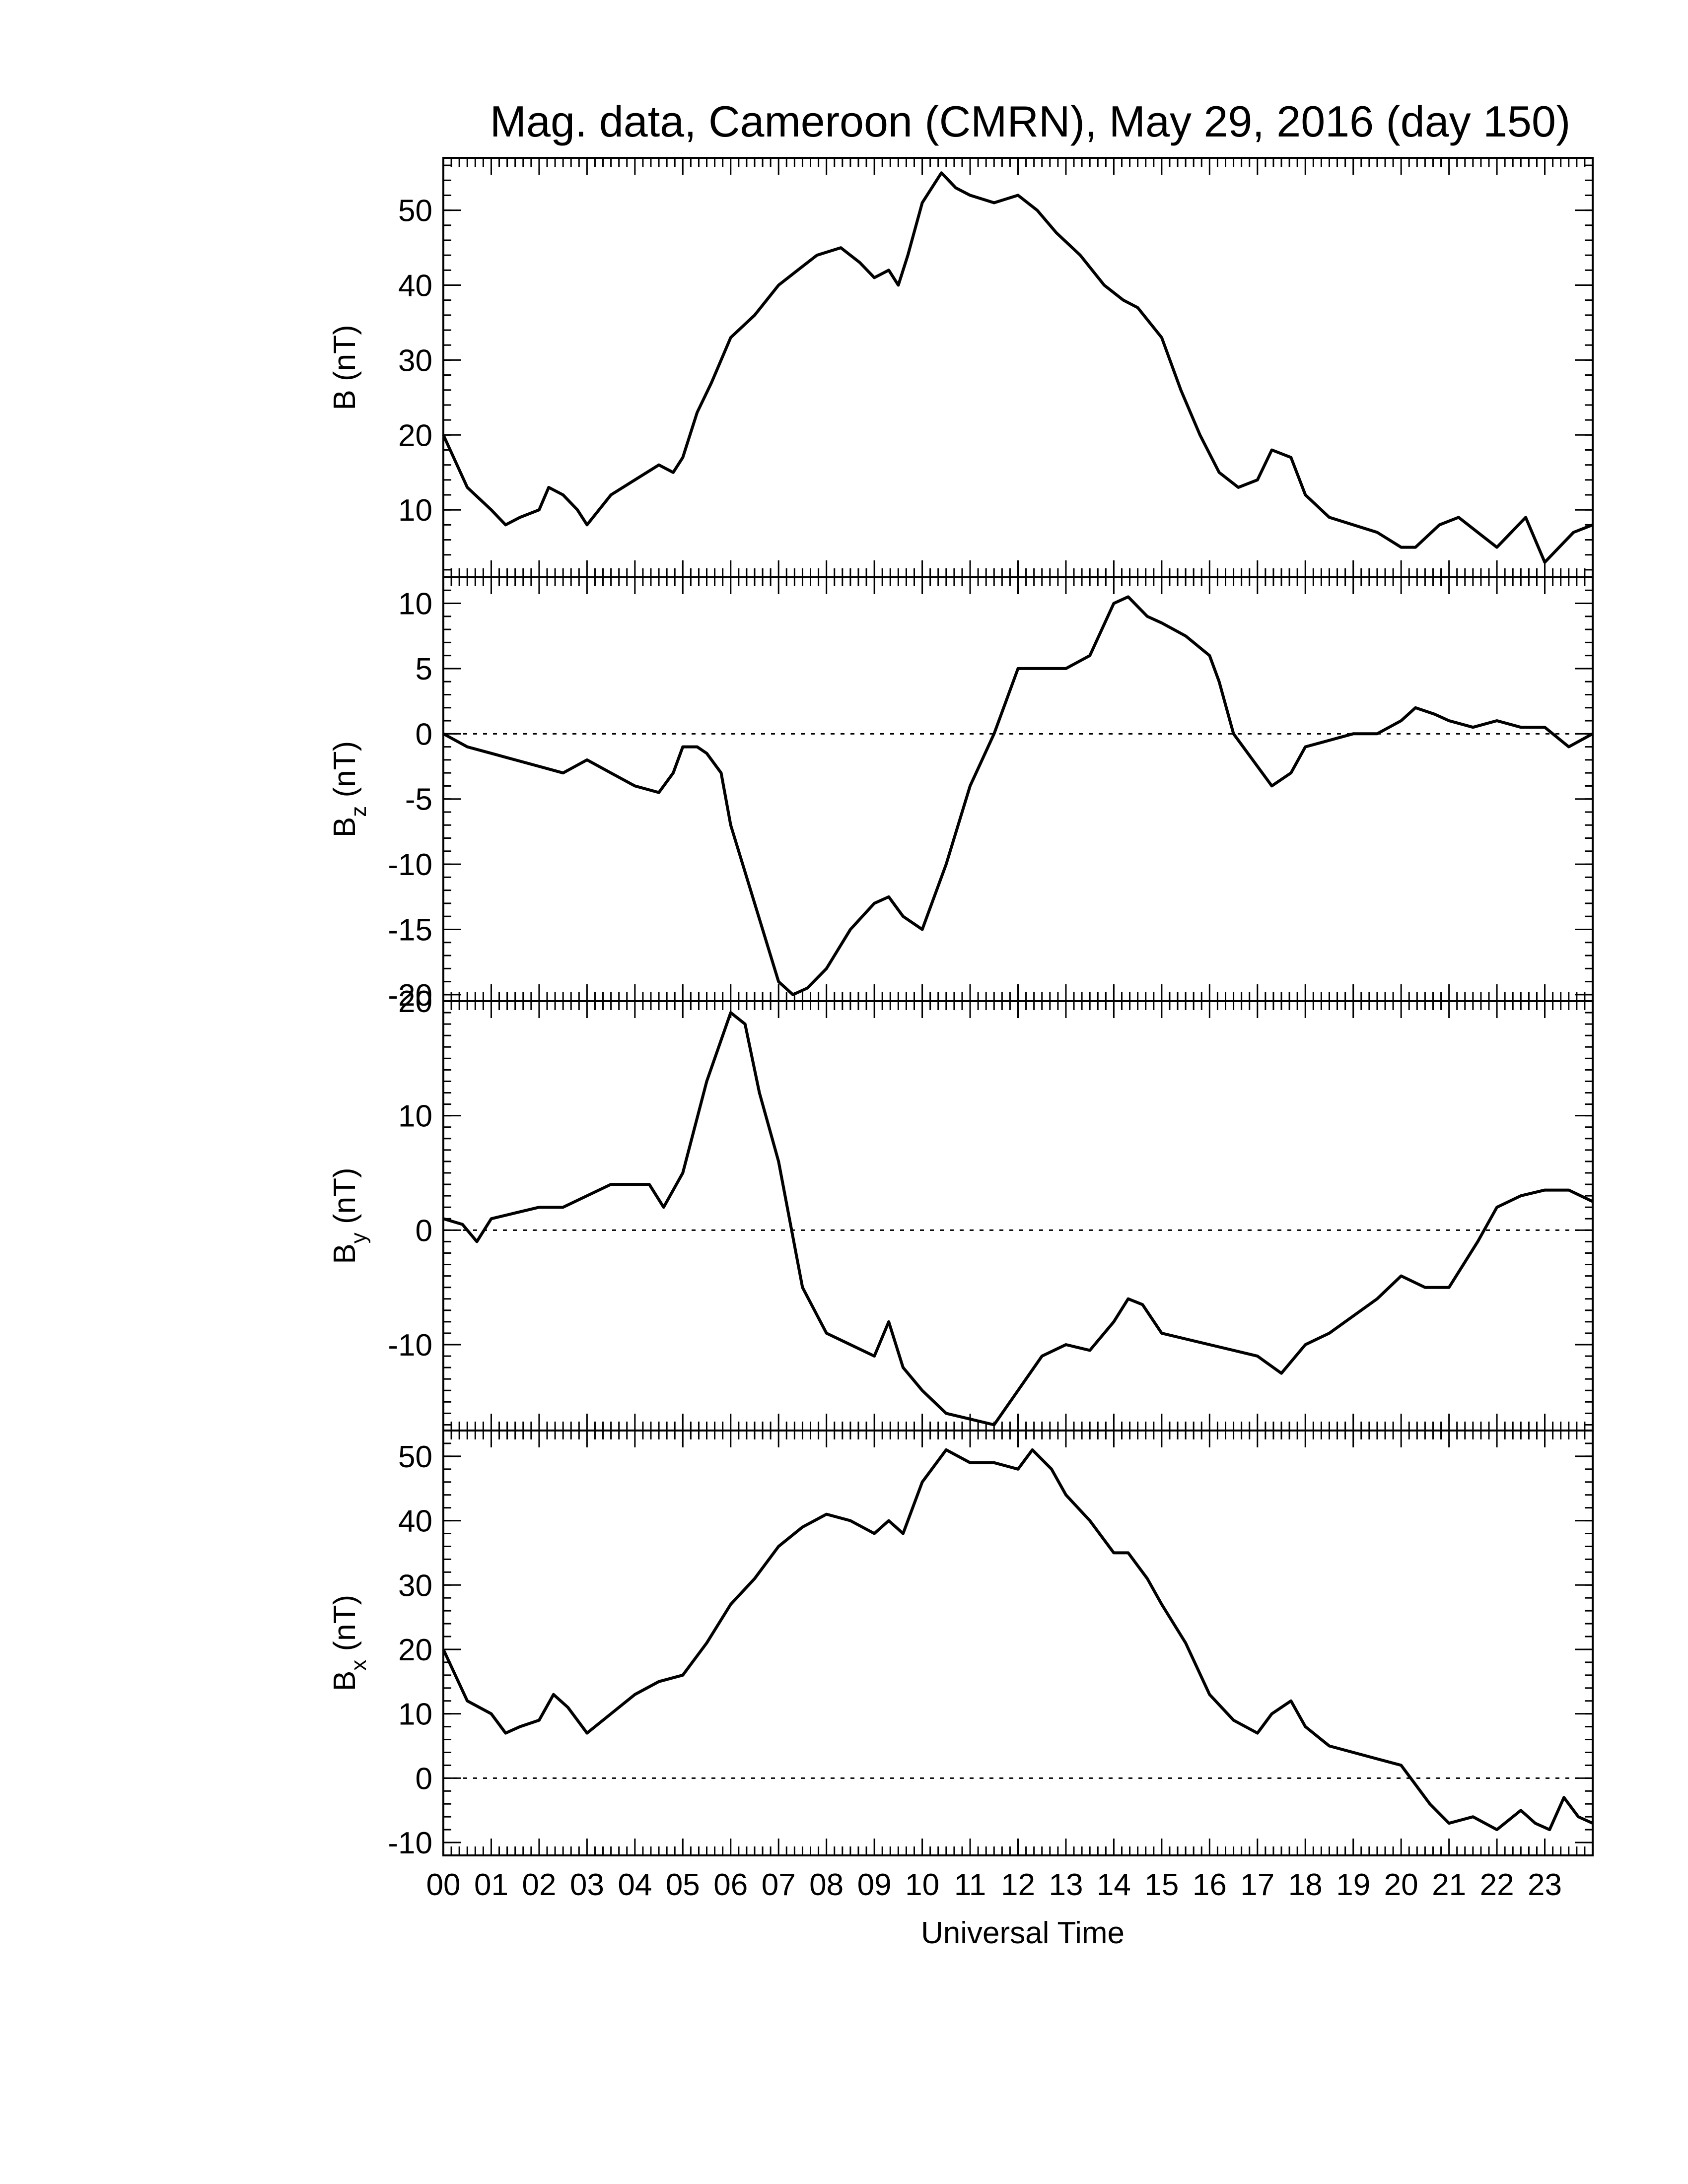 The width and height of the screenshot is (1688, 2184). Describe the element at coordinates (874, 1885) in the screenshot. I see `x-tick-label: 09` at that location.